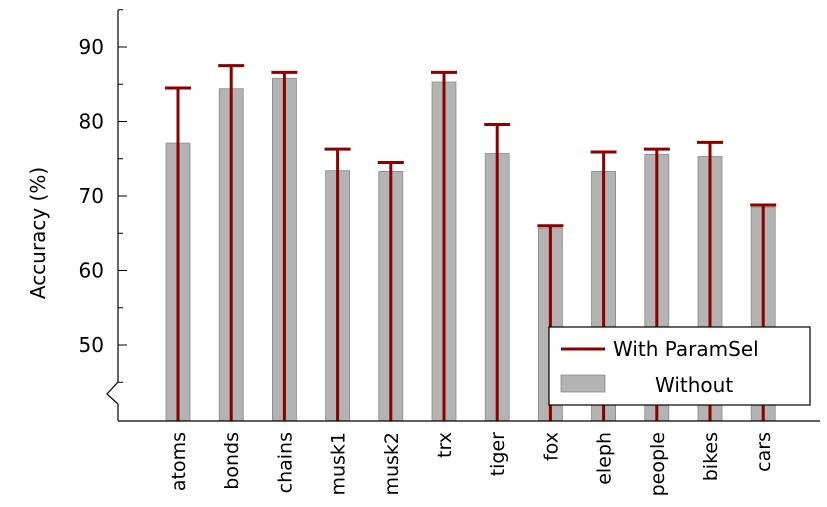  I want to click on category-label-cars: cars, so click(764, 452).